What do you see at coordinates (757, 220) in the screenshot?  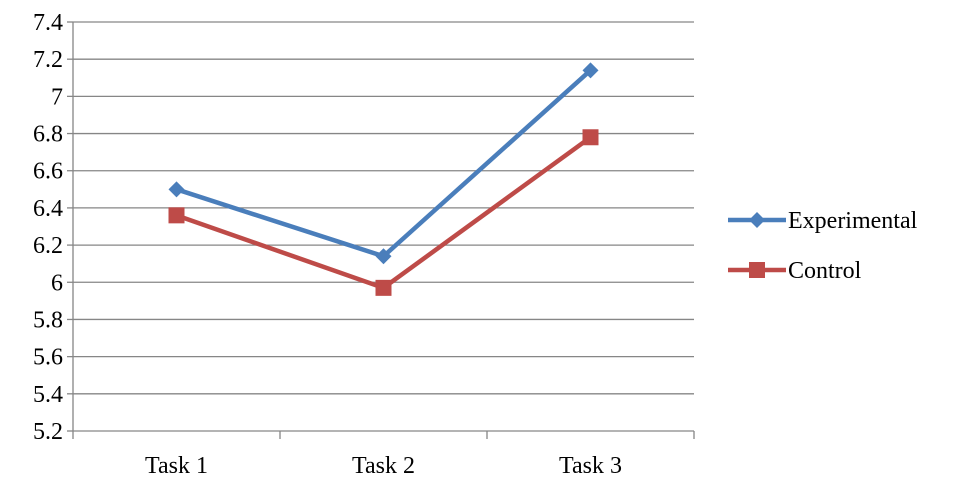 I see `legend-marker-experimental` at bounding box center [757, 220].